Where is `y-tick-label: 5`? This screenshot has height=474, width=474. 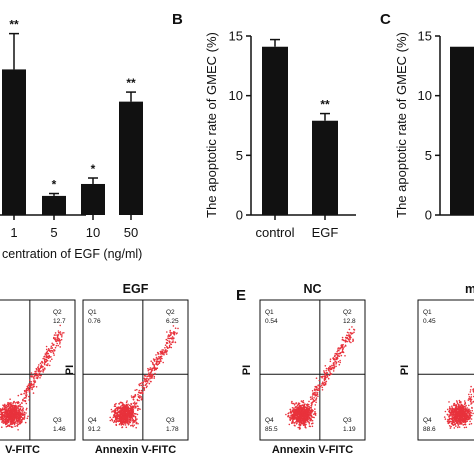 y-tick-label: 5 is located at coordinates (428, 155).